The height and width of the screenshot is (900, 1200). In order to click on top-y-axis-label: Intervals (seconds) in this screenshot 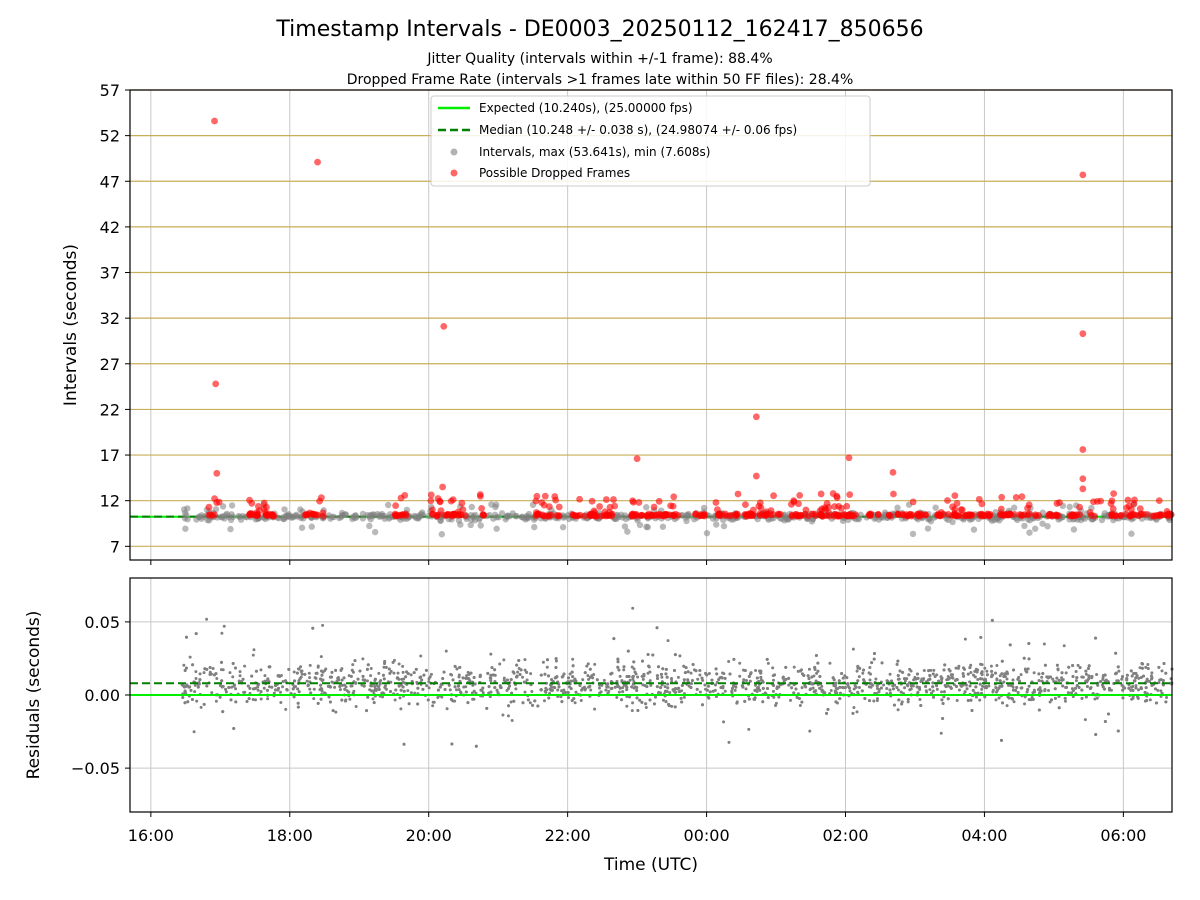, I will do `click(71, 325)`.